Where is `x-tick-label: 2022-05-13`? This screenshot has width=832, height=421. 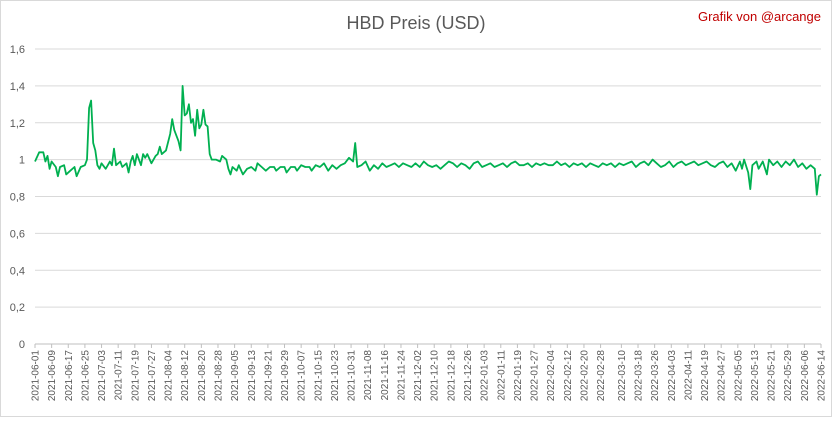 x-tick-label: 2022-05-13 is located at coordinates (755, 376).